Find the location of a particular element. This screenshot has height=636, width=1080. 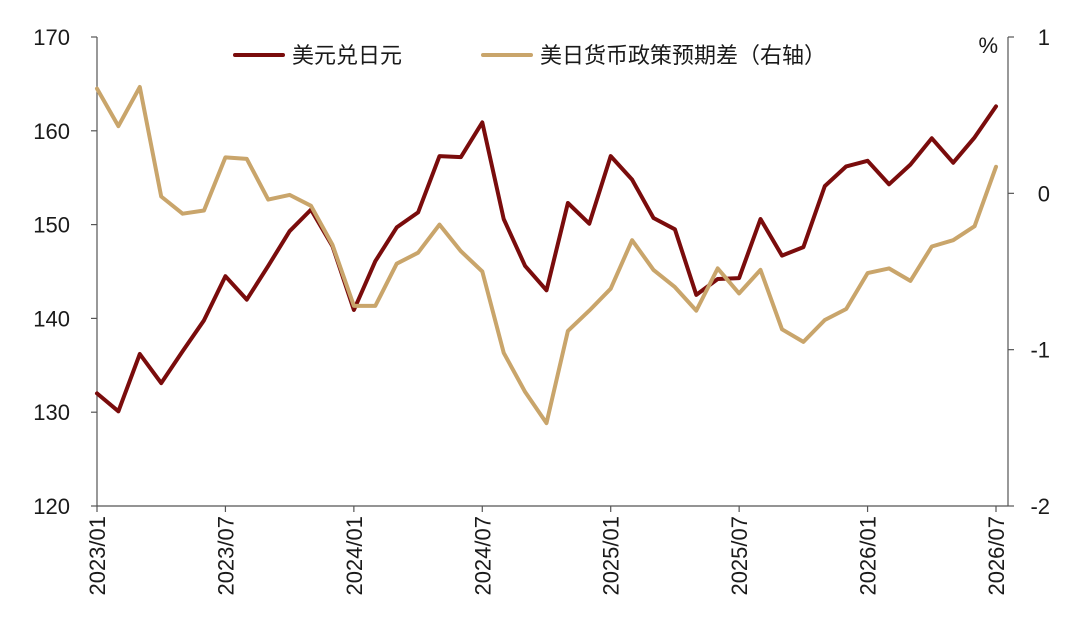

y-left-tick-label: 170 is located at coordinates (51, 37).